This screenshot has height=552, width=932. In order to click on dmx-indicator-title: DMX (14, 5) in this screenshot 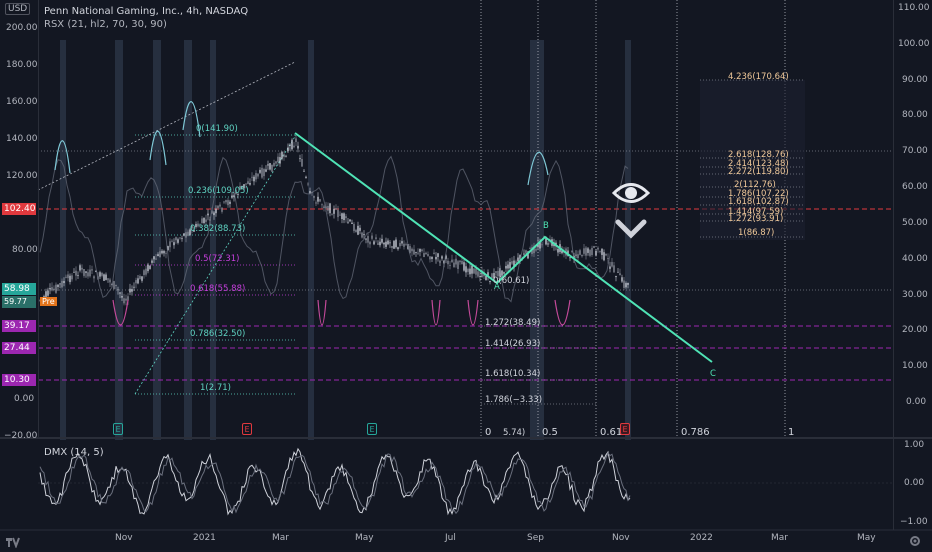, I will do `click(74, 452)`.